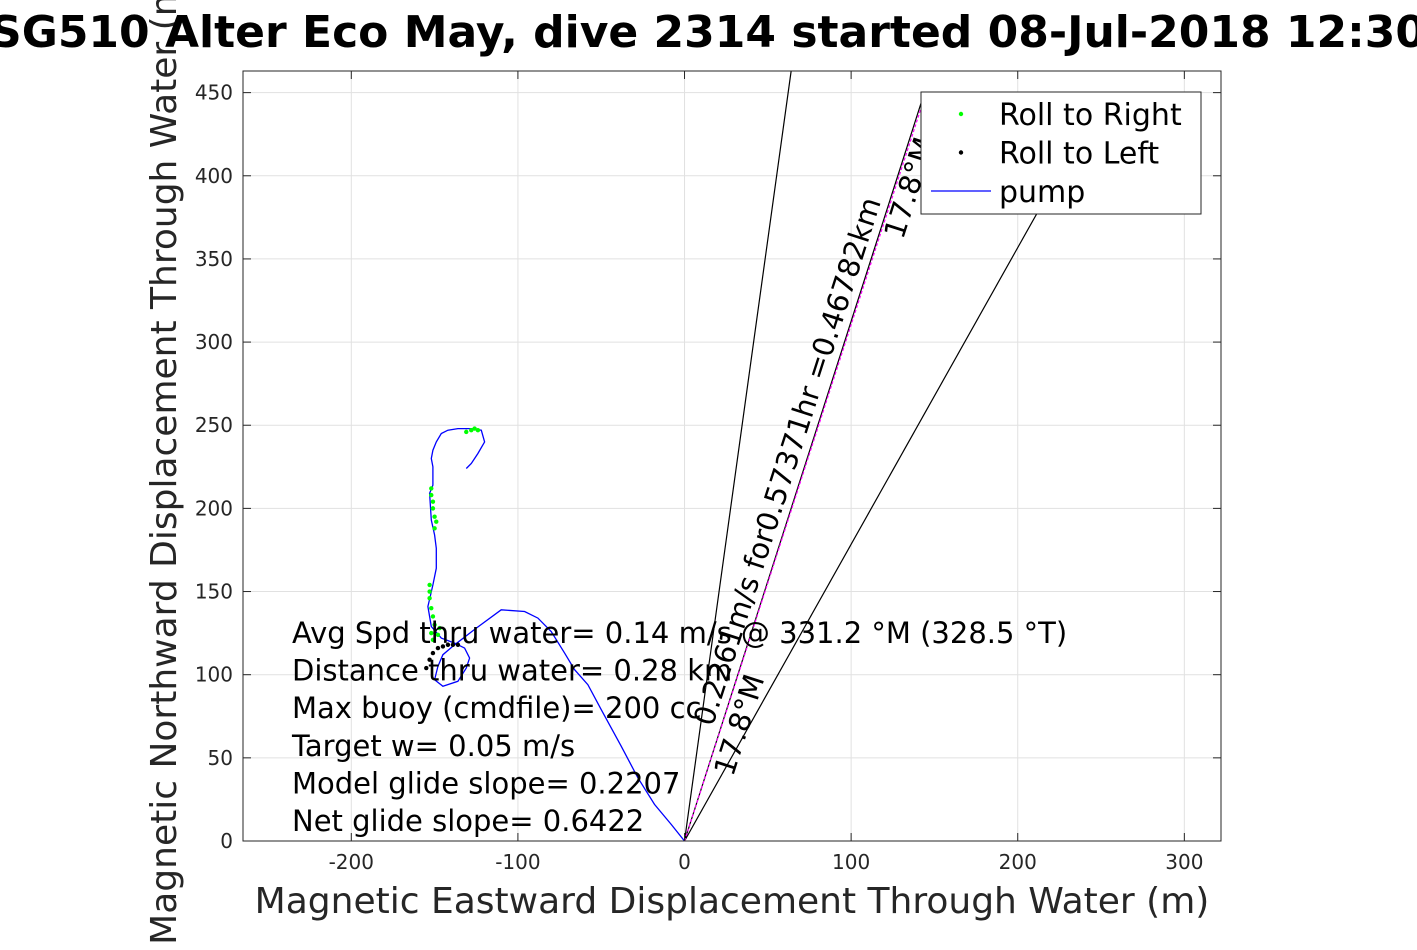  Describe the element at coordinates (214, 342) in the screenshot. I see `y-tick-label: 300` at that location.